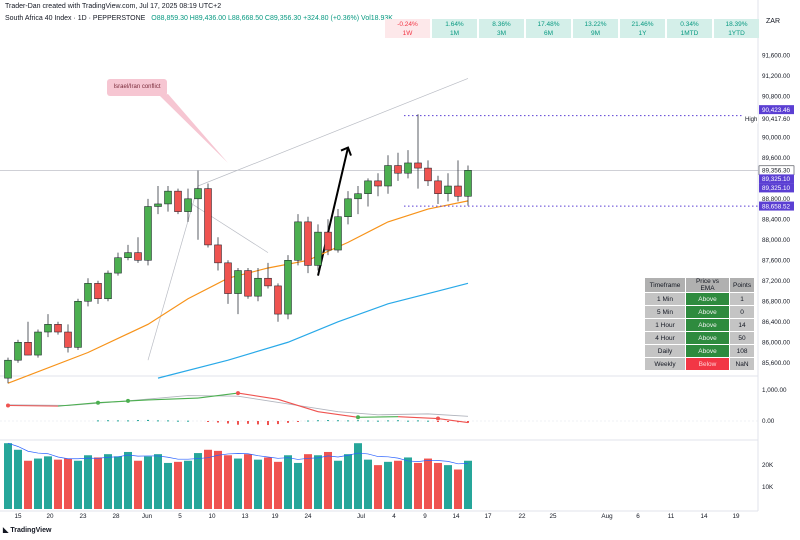 The width and height of the screenshot is (800, 540). Describe the element at coordinates (665, 338) in the screenshot. I see `timeframe-cell: 4 Hour` at that location.